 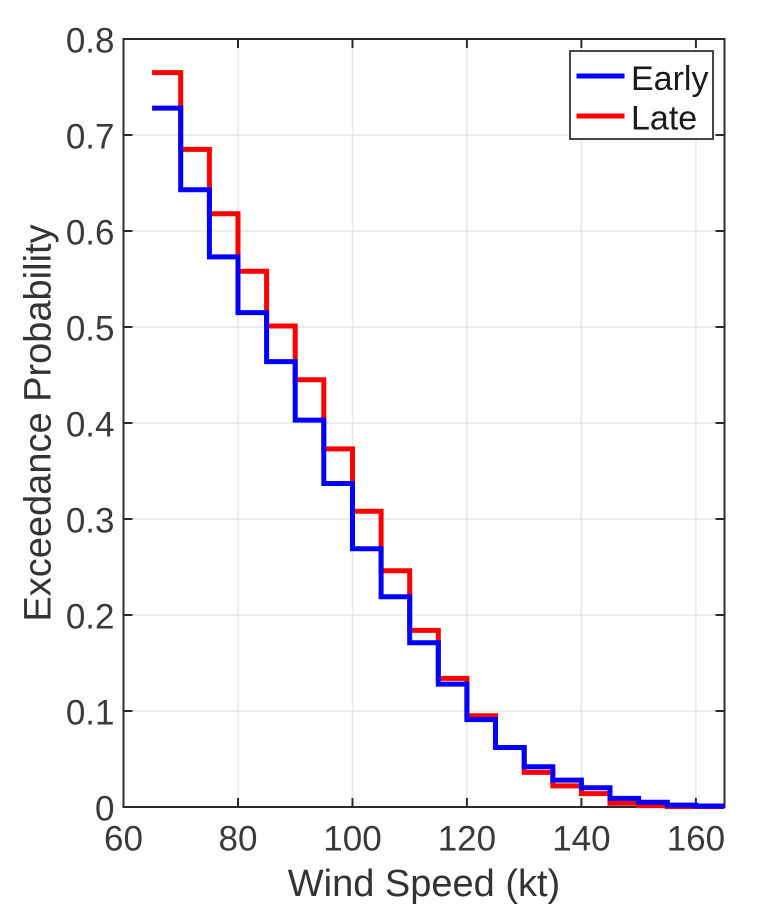 What do you see at coordinates (90, 40) in the screenshot?
I see `svg-text: 0.8` at bounding box center [90, 40].